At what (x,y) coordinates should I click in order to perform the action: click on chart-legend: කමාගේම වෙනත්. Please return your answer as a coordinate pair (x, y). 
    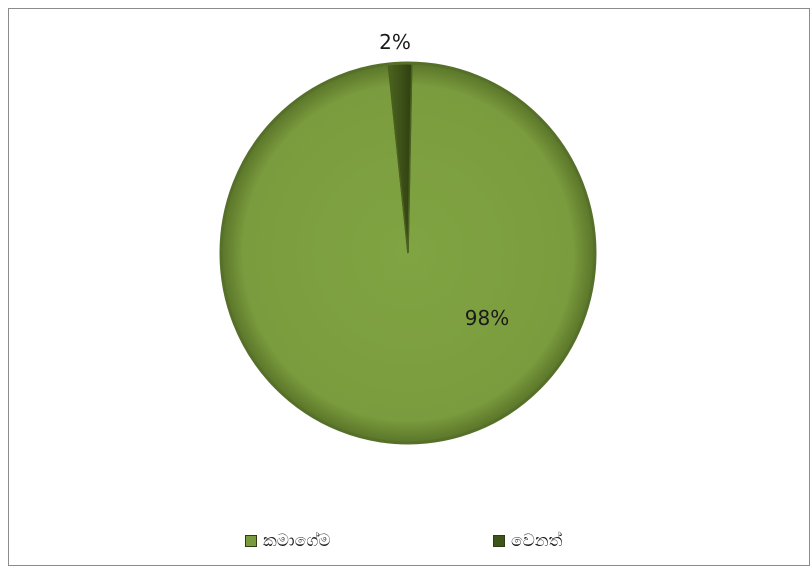
    Looking at the image, I should click on (410, 541).